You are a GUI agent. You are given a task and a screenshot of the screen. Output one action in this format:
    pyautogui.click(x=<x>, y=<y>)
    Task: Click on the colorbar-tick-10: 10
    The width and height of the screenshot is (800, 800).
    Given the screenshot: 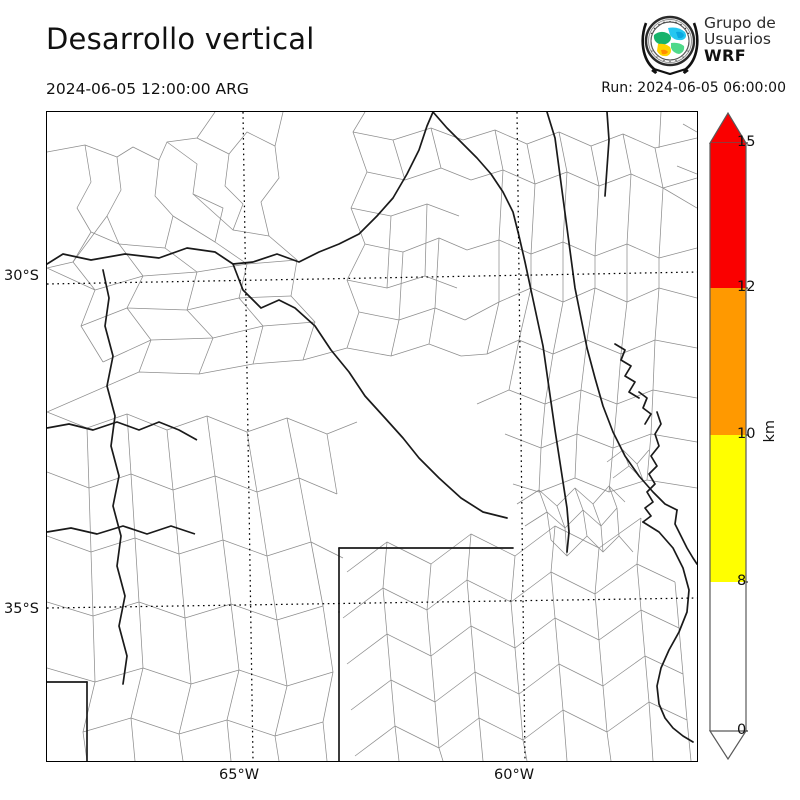 What is the action you would take?
    pyautogui.click(x=746, y=434)
    